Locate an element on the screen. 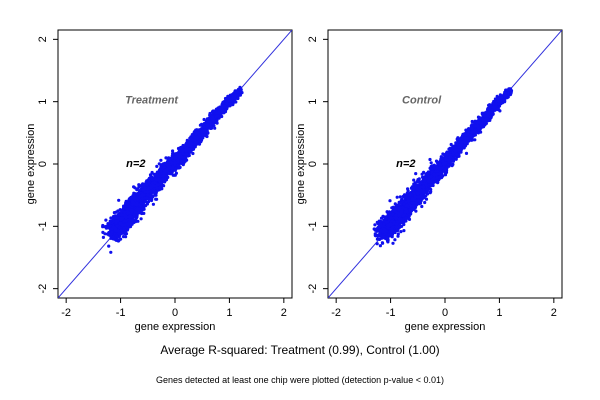 This screenshot has width=600, height=400. n-annotation: n=2 is located at coordinates (135, 164).